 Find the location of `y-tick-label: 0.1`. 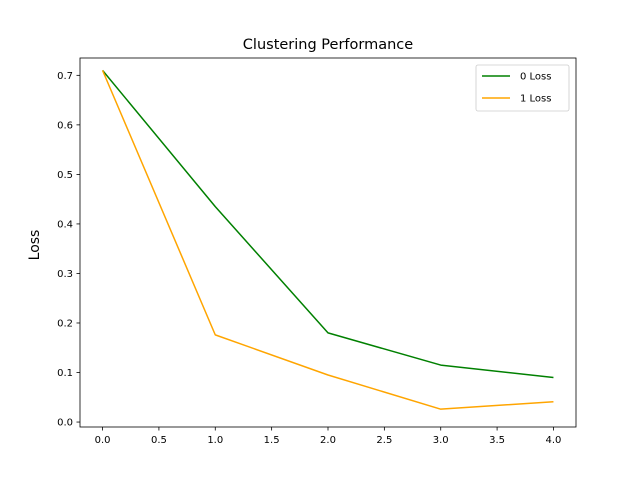

y-tick-label: 0.1 is located at coordinates (65, 373).